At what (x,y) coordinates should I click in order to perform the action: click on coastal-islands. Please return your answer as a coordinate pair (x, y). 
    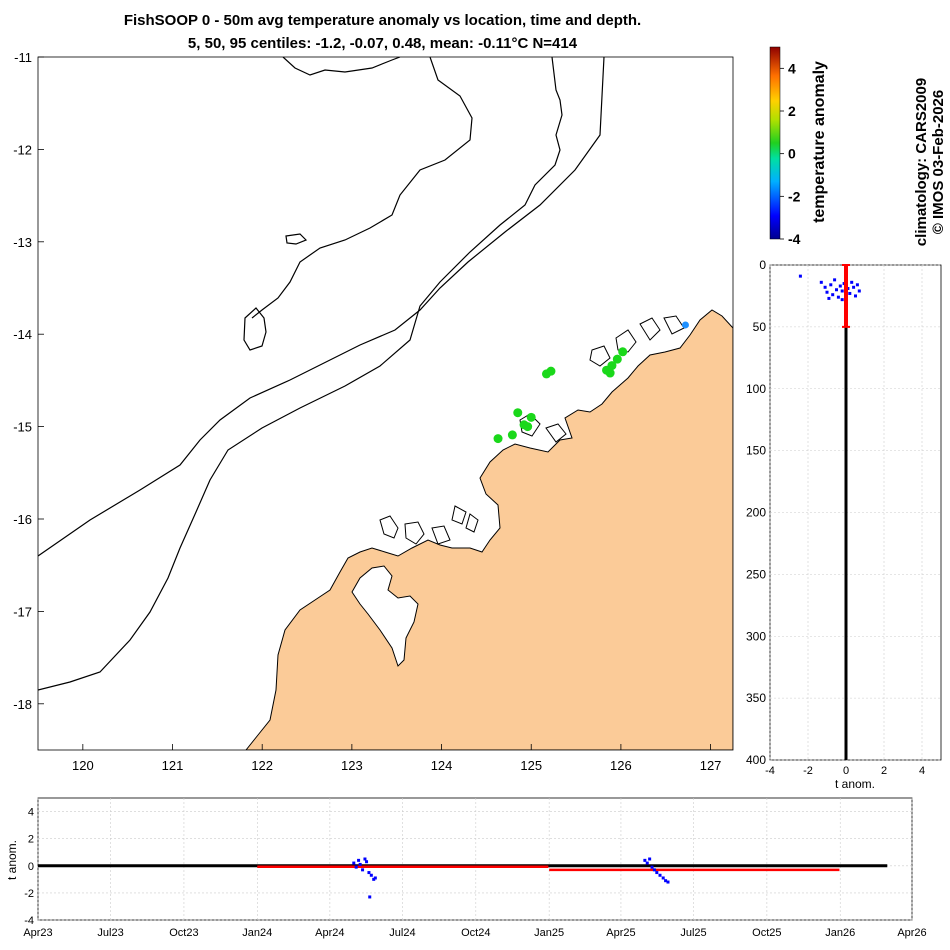
    Looking at the image, I should click on (532, 430).